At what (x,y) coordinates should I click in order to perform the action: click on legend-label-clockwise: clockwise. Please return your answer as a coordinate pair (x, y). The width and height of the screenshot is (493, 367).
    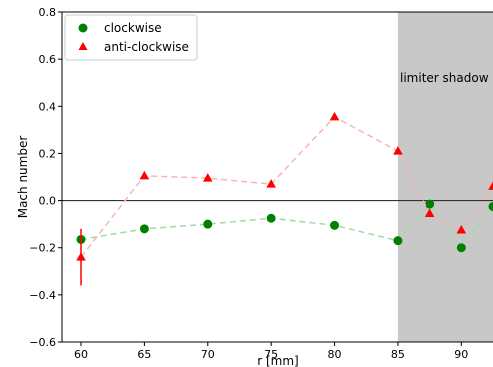
    Looking at the image, I should click on (133, 28).